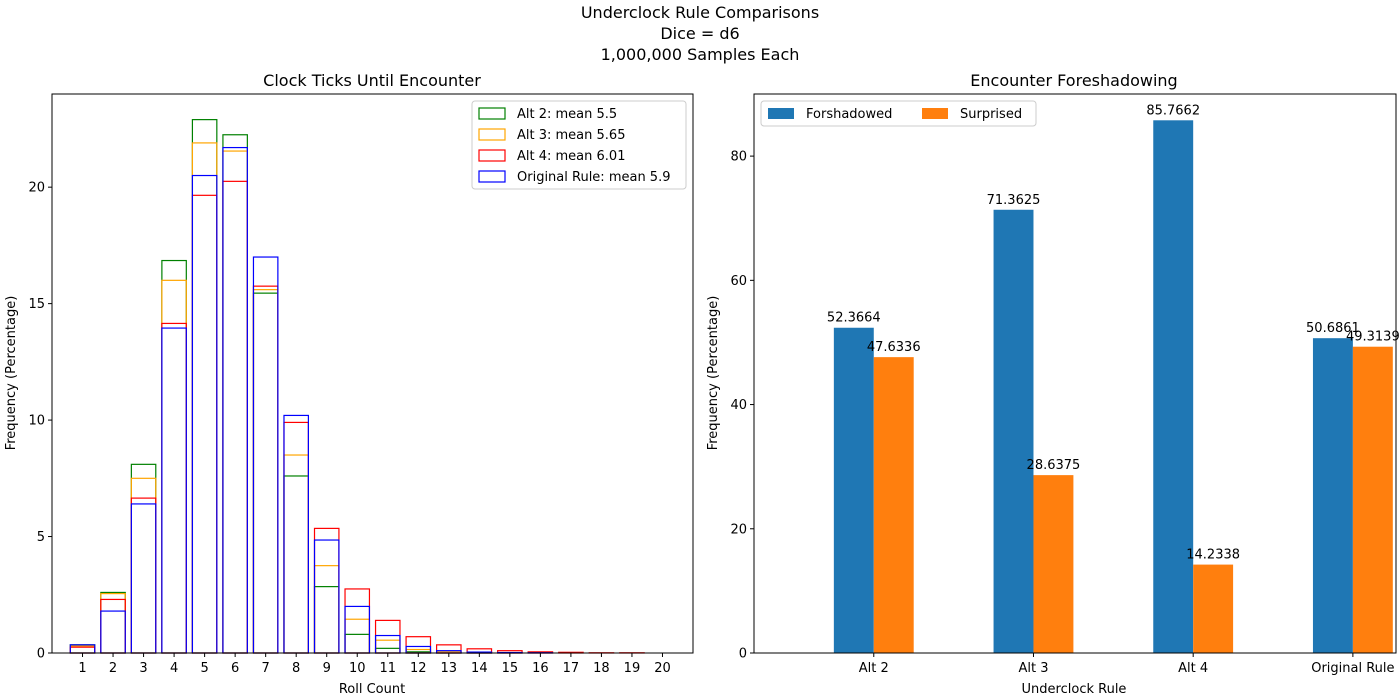  What do you see at coordinates (1054, 465) in the screenshot?
I see `grouped-bar-value-label: 28.6375` at bounding box center [1054, 465].